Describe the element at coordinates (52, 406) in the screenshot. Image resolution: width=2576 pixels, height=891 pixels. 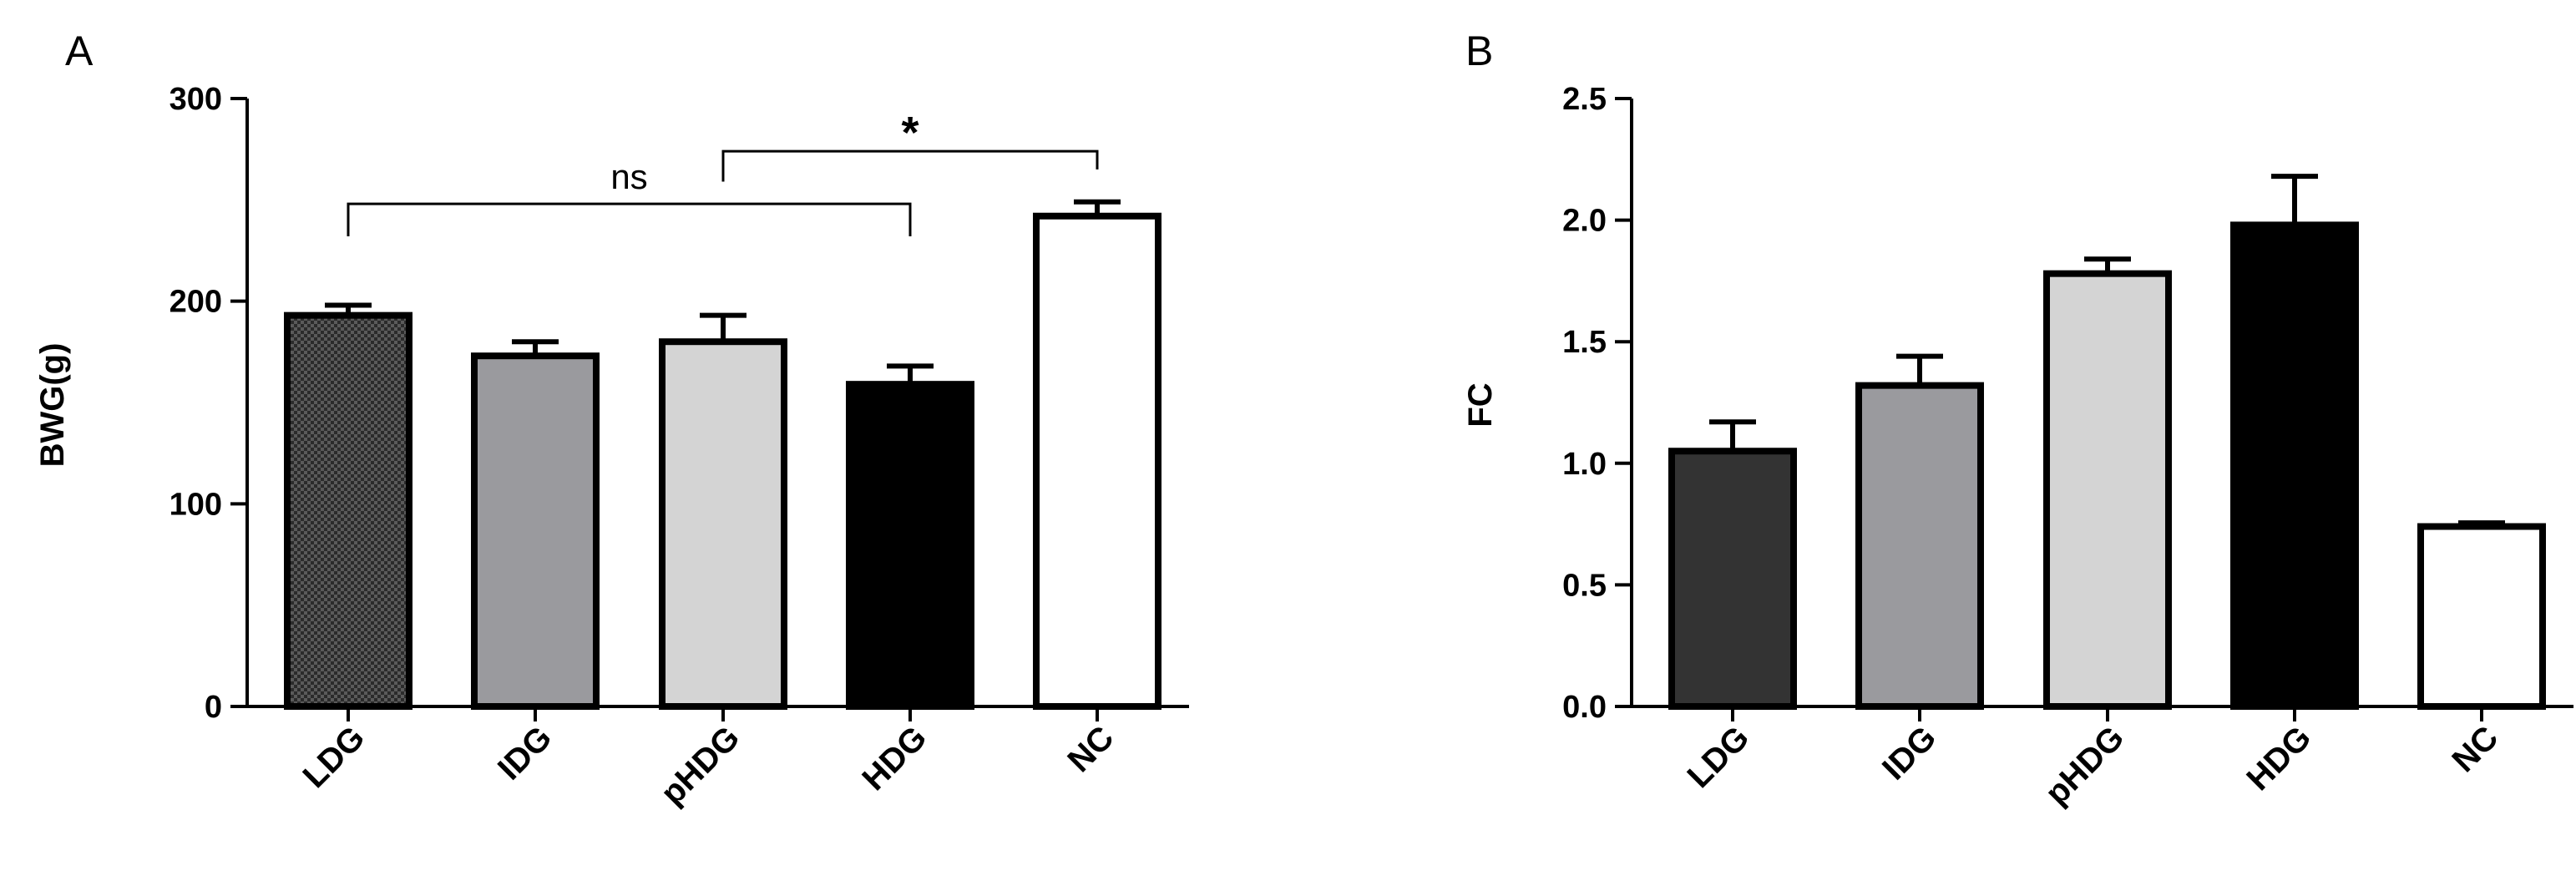
I see `y-axis-title: BWG(g)` at that location.